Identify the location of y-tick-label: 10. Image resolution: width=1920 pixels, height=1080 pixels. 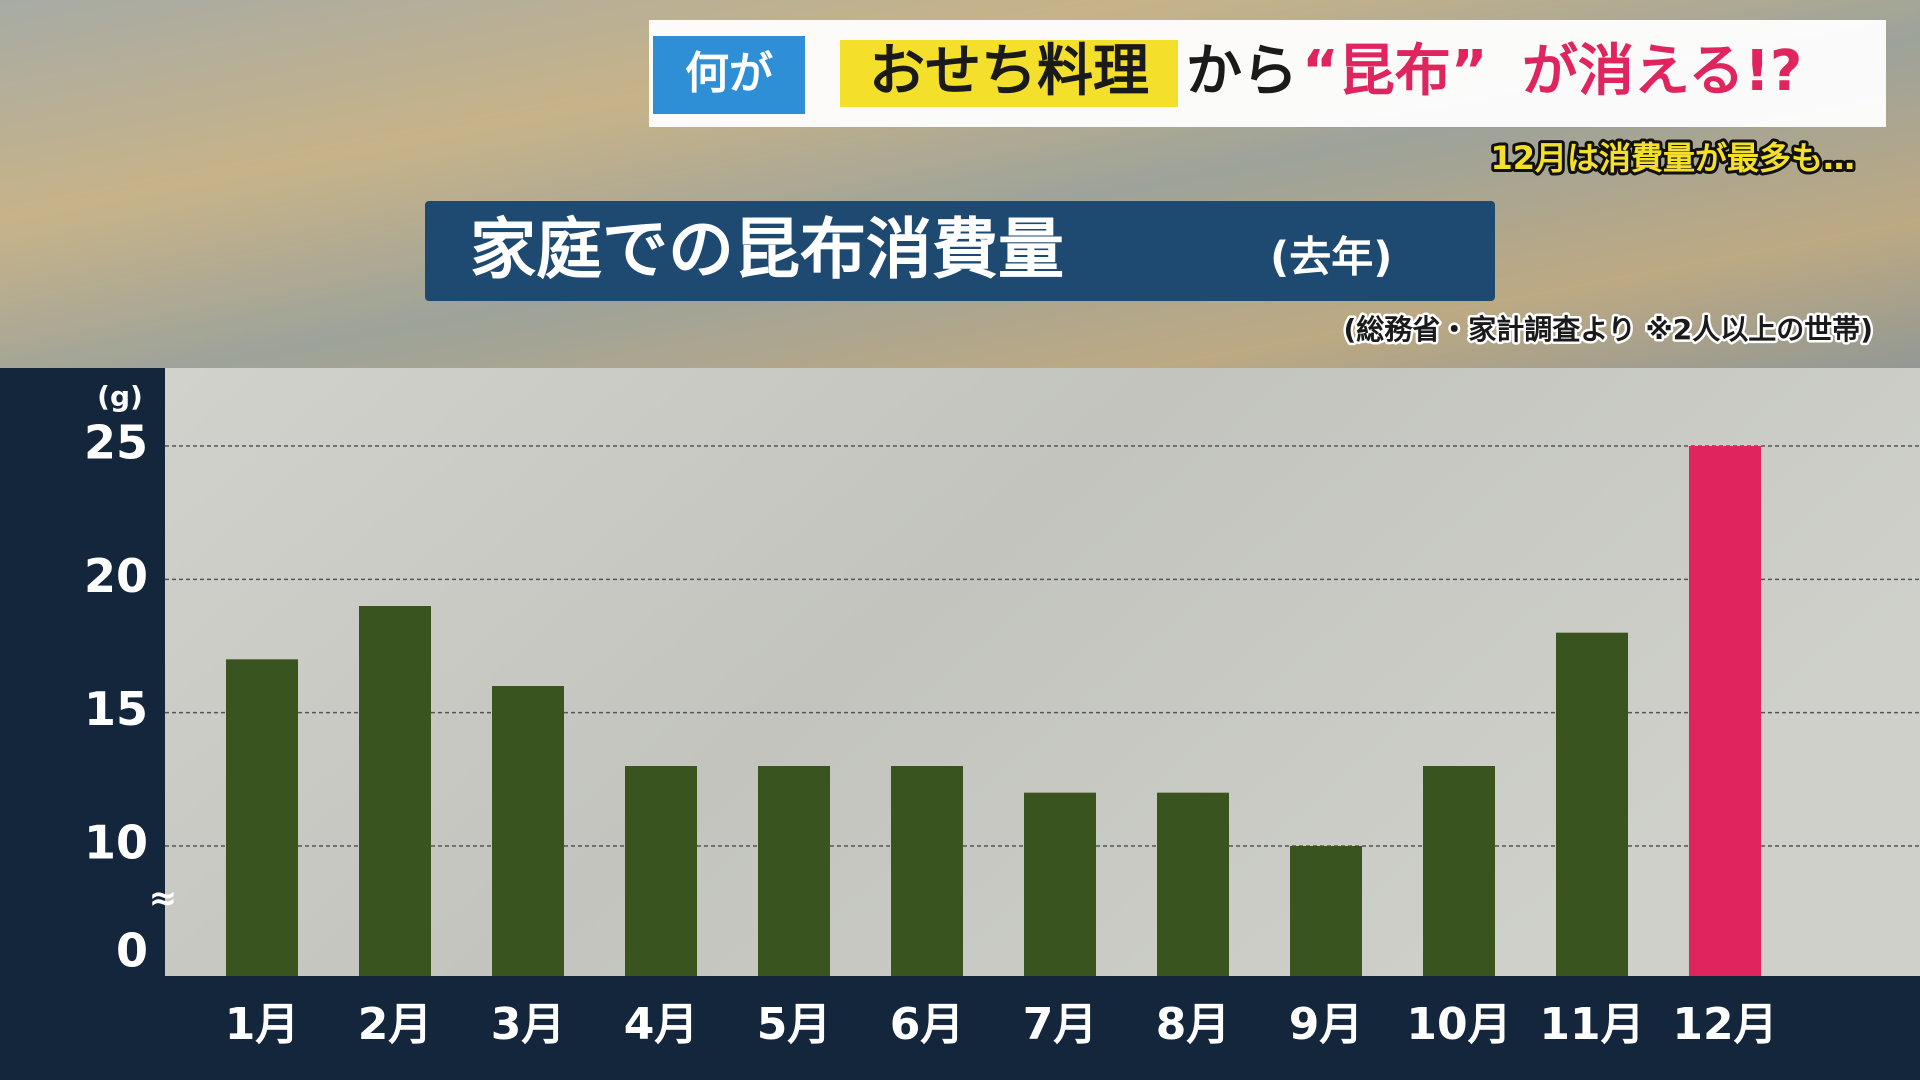
(116, 843).